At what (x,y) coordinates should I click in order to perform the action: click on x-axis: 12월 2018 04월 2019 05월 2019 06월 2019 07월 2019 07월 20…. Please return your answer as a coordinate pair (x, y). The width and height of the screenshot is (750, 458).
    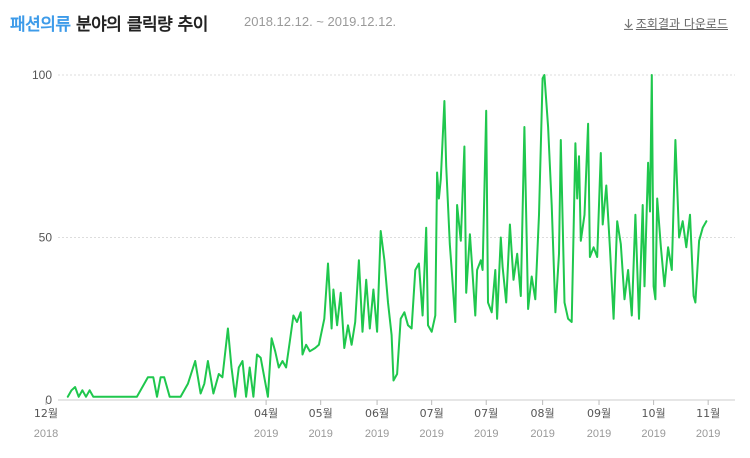
    Looking at the image, I should click on (377, 420).